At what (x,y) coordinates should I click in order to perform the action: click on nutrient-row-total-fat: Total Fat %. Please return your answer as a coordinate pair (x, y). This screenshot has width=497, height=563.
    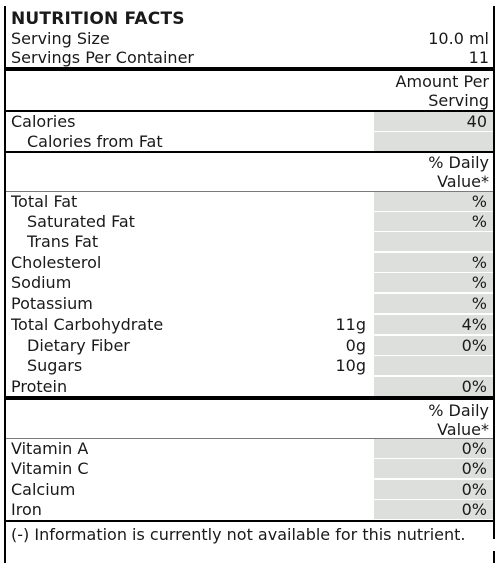
    Looking at the image, I should click on (249, 201).